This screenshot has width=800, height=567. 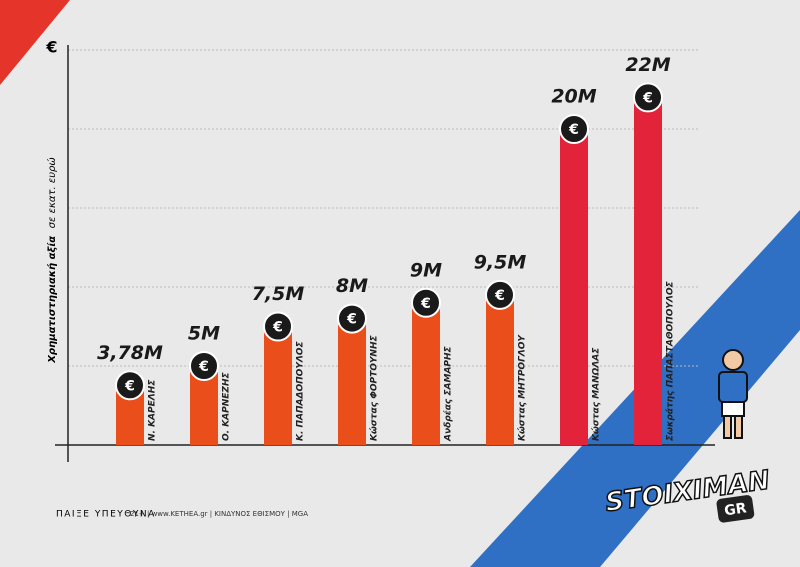 I want to click on category-label: Ν. ΚΑΡΕΛΗΣ, so click(x=153, y=410).